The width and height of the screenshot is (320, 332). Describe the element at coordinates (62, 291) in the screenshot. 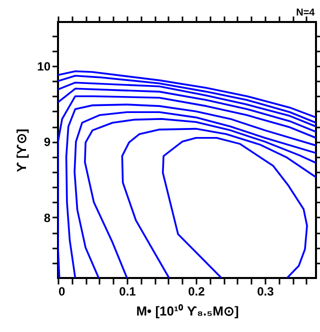

I see `x-tick-label: 0` at that location.